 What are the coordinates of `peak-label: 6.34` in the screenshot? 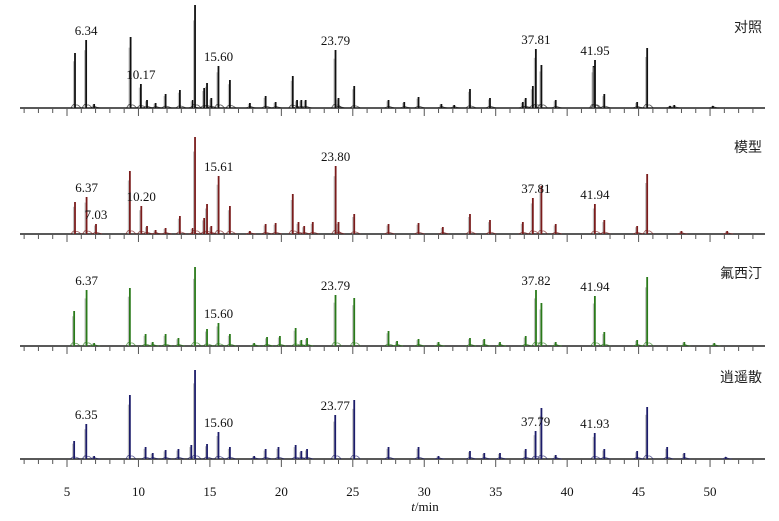 It's located at (86, 30).